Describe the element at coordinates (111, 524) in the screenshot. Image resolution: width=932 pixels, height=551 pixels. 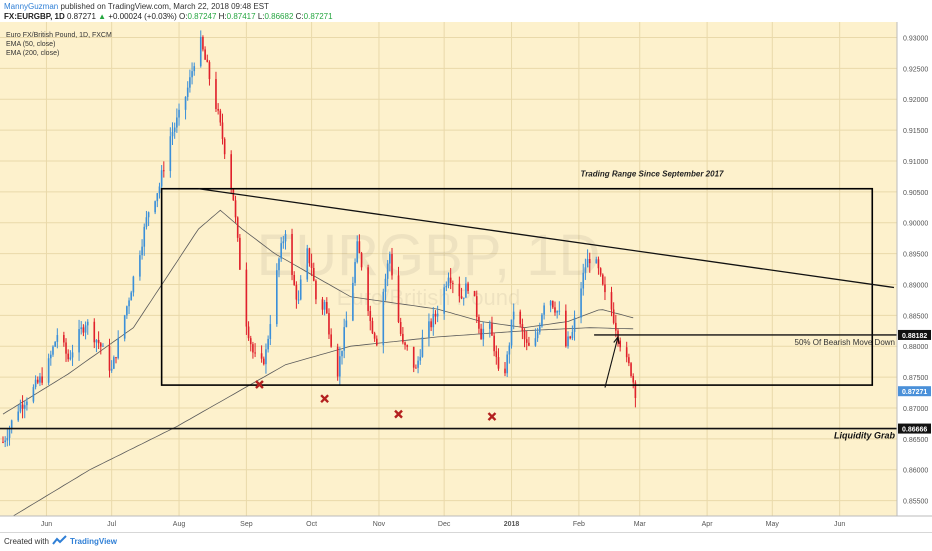
I see `x-tick-label: Jul` at that location.